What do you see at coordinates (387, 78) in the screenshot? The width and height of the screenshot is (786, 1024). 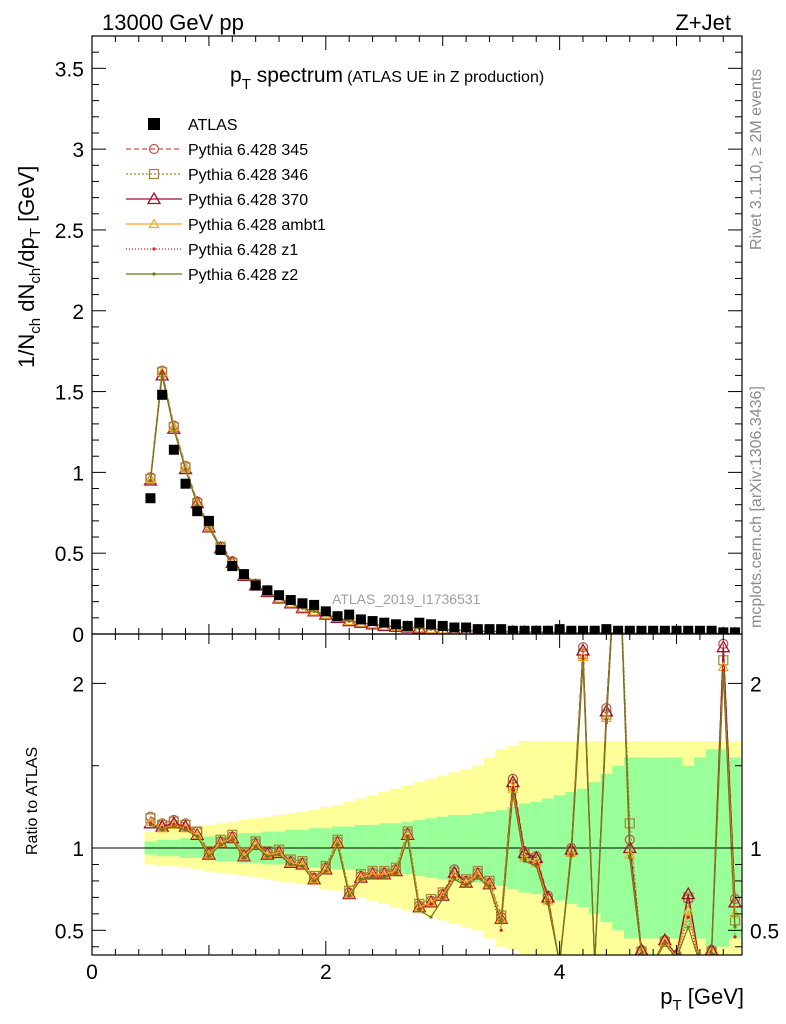 I see `plot-title: pT spectrum (ATLAS UE in Z production)` at bounding box center [387, 78].